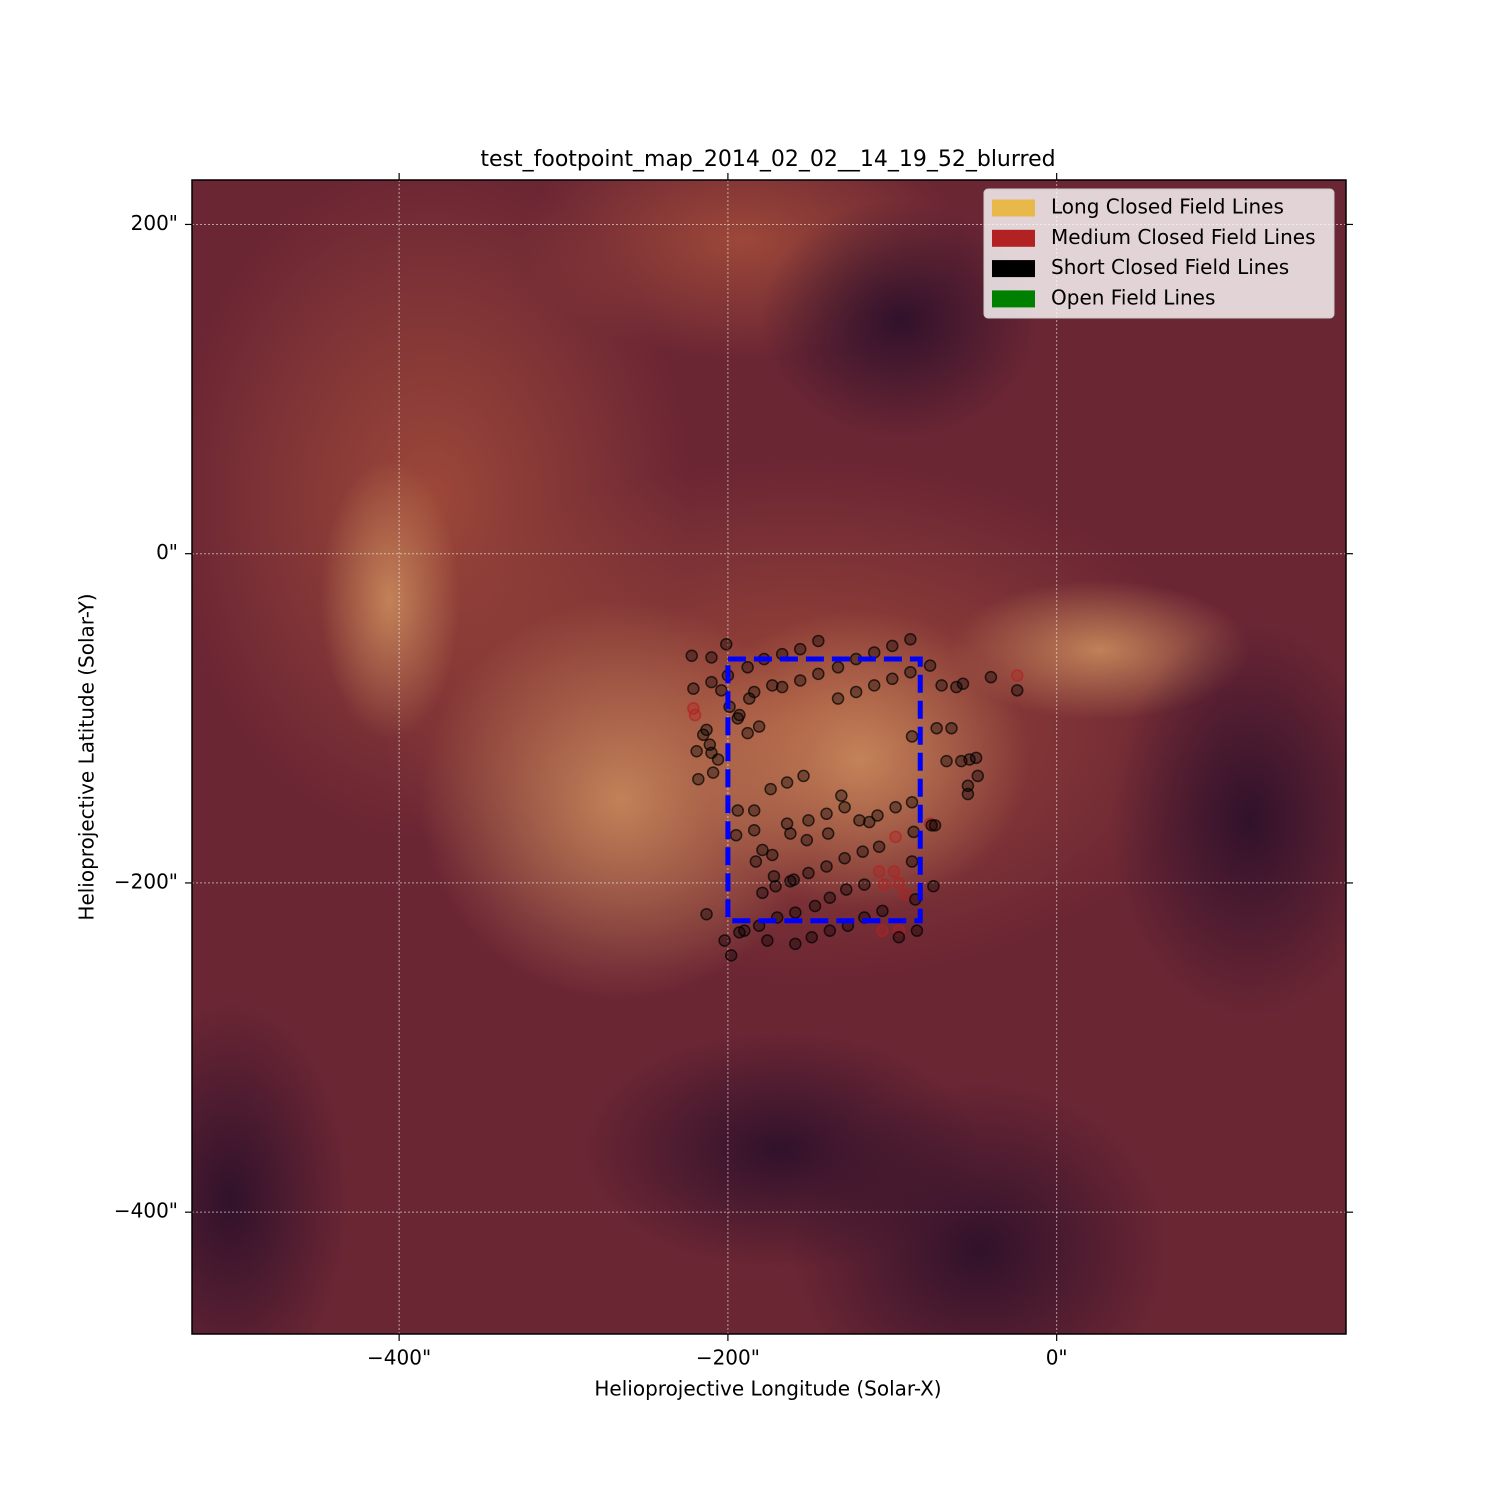  What do you see at coordinates (1170, 267) in the screenshot?
I see `legend-label: Short Closed Field Lines` at bounding box center [1170, 267].